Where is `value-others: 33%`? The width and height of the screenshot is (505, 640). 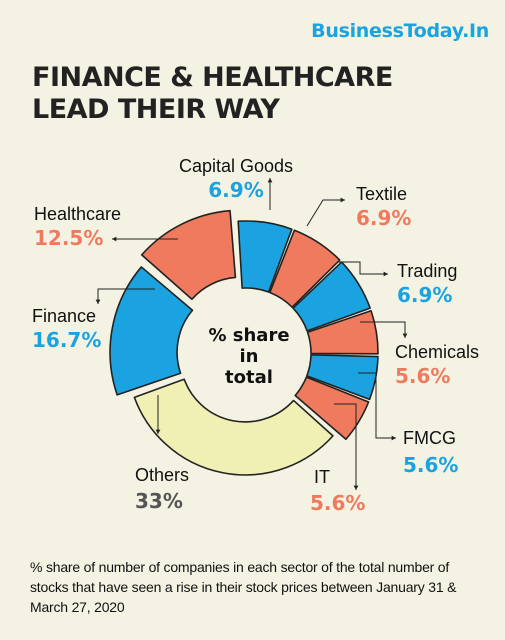 value-others: 33% is located at coordinates (159, 501).